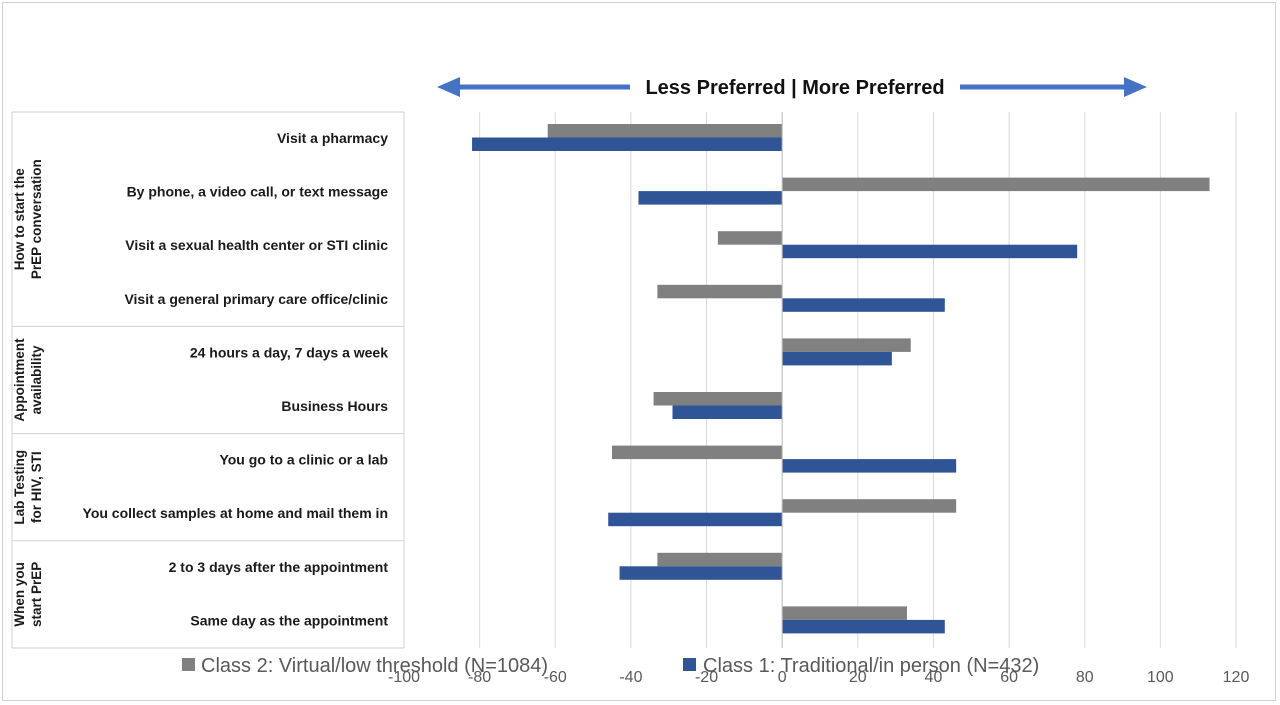  Describe the element at coordinates (279, 567) in the screenshot. I see `category-label: 2 to 3 days after the appointment` at that location.